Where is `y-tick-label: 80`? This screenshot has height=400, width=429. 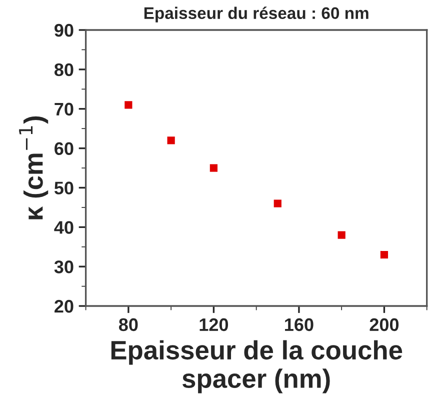 y-tick-label: 80 is located at coordinates (64, 69).